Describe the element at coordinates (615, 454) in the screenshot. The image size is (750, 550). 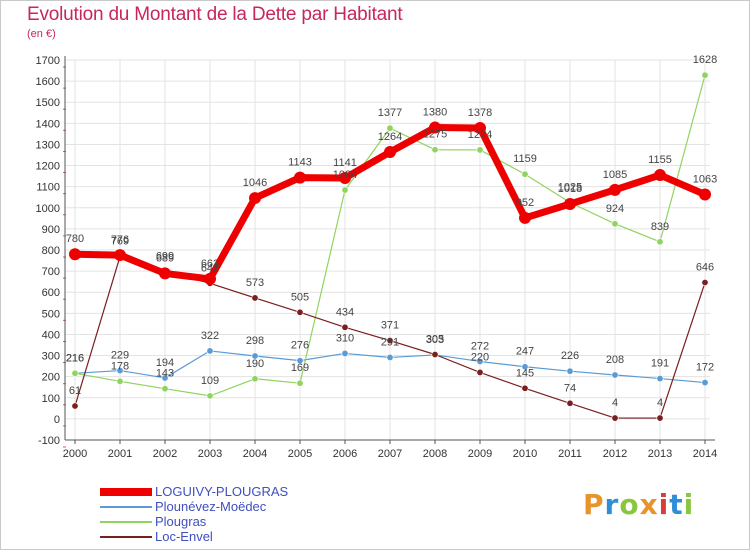
I see `x-tick-label: 2012` at that location.